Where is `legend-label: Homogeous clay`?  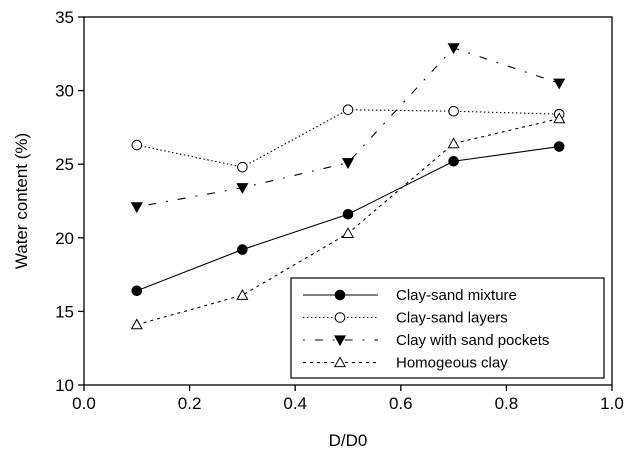 legend-label: Homogeous clay is located at coordinates (452, 363).